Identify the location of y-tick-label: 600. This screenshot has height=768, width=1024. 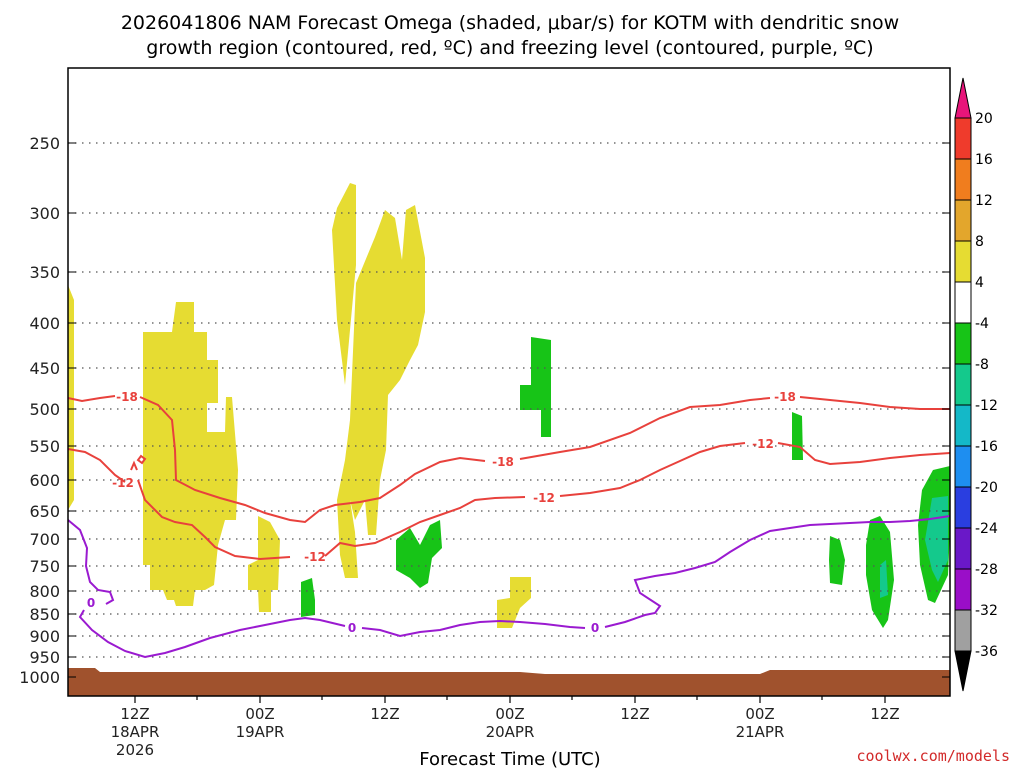
(44, 480).